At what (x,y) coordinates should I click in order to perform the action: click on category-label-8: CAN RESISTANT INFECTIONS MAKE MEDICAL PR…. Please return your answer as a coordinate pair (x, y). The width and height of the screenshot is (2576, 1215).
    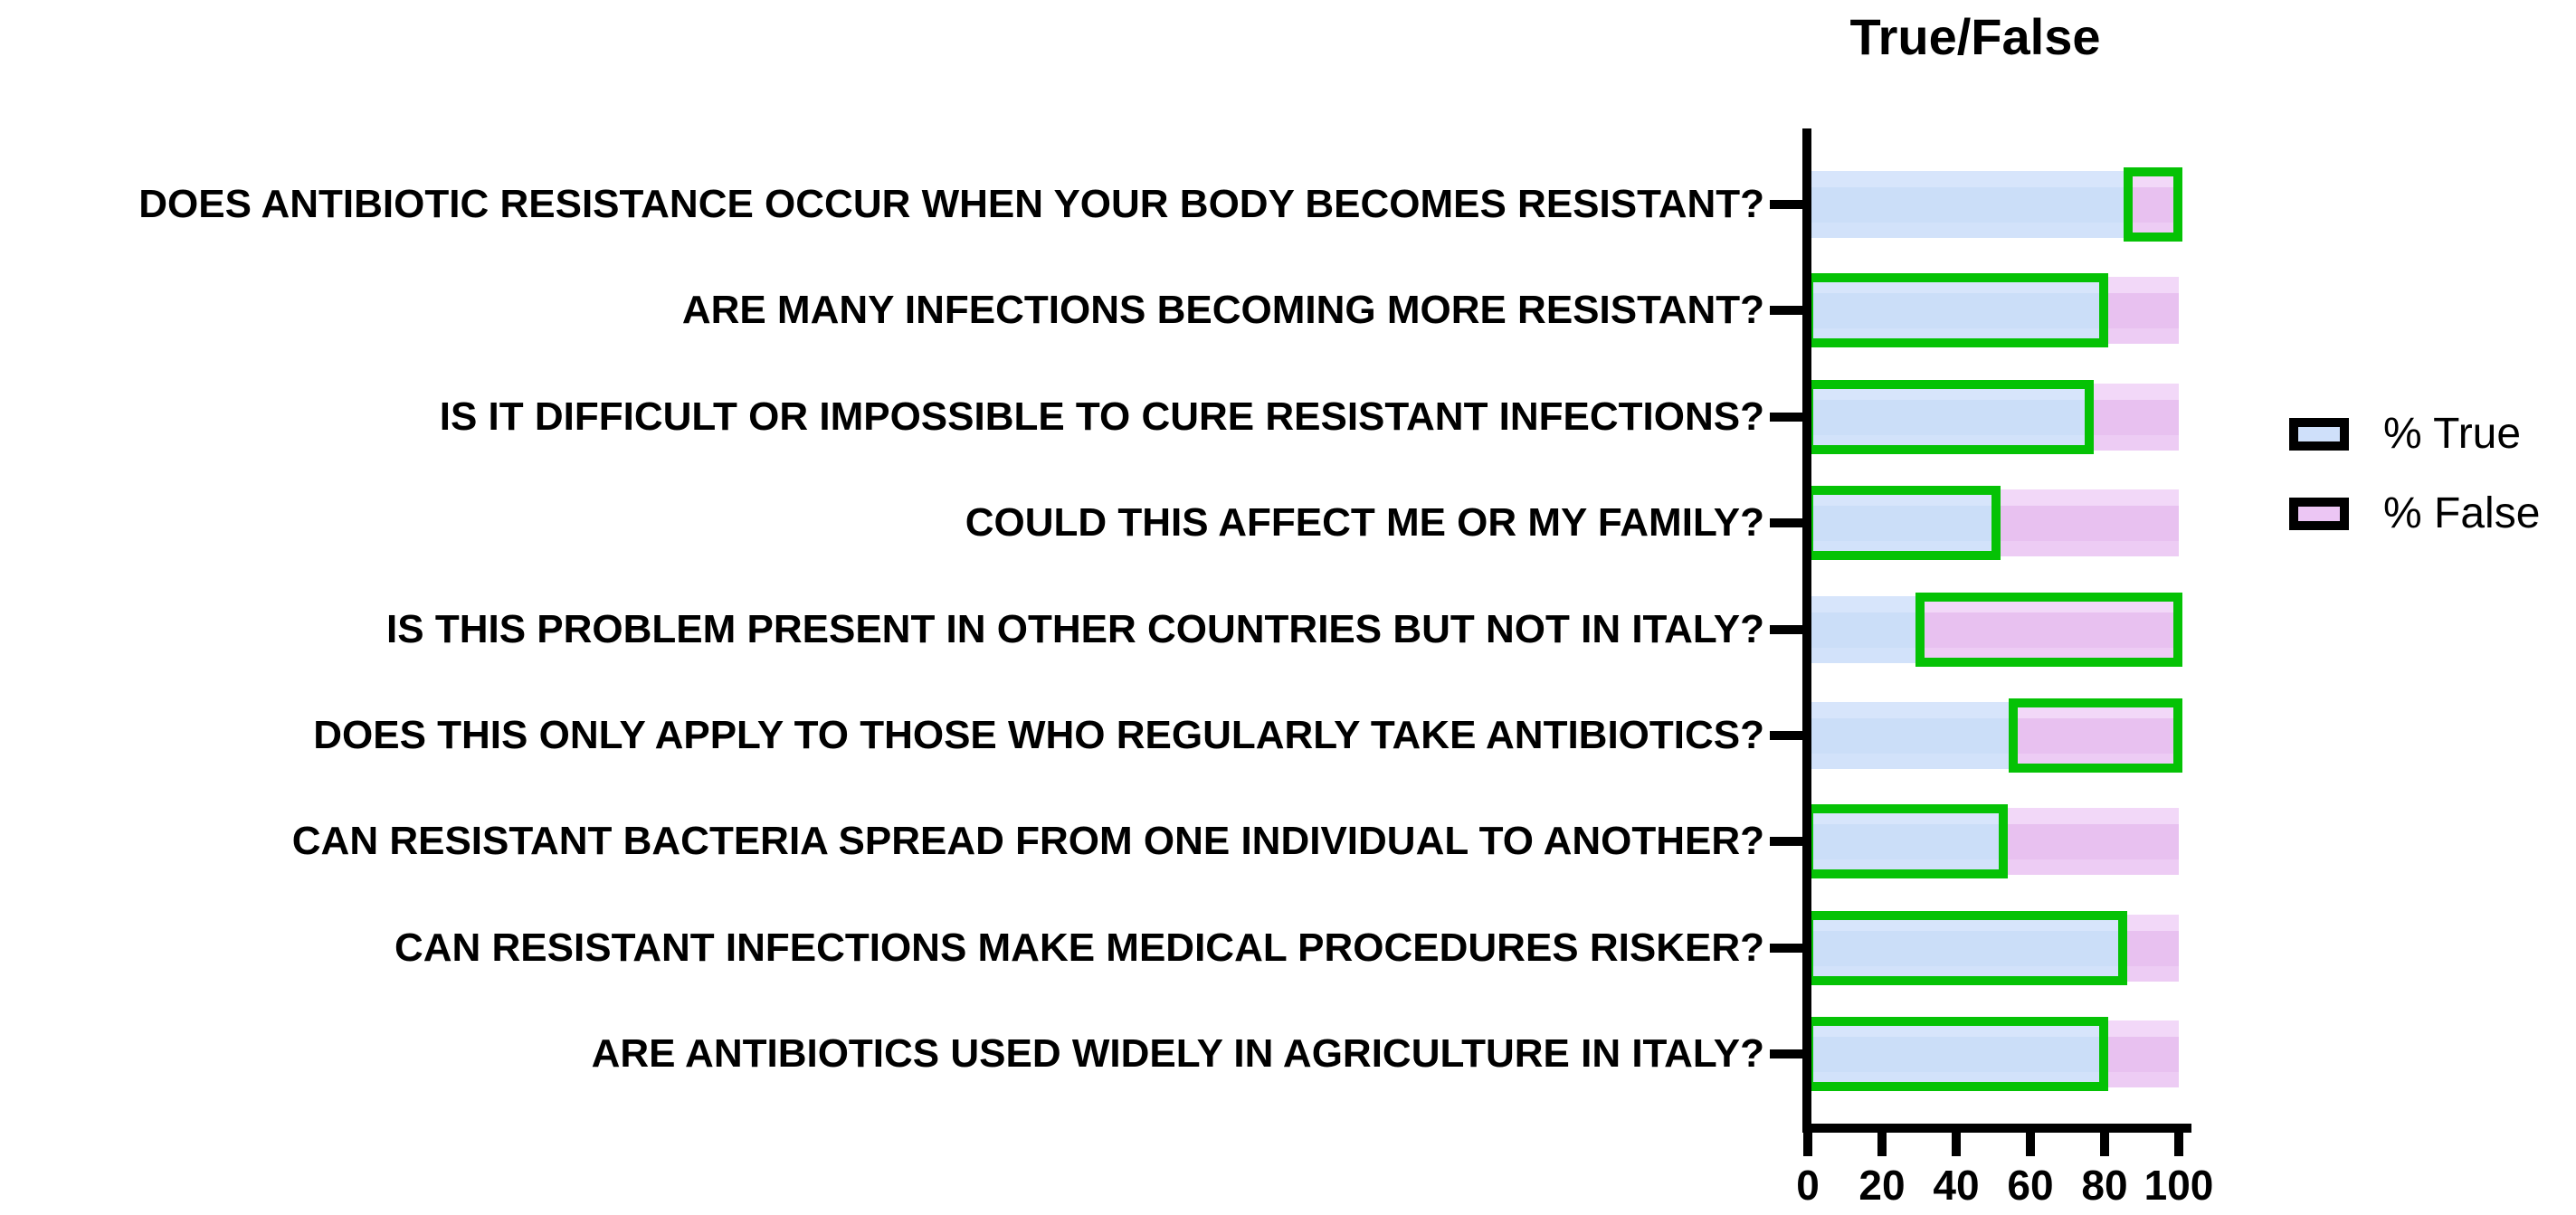
    Looking at the image, I should click on (1079, 947).